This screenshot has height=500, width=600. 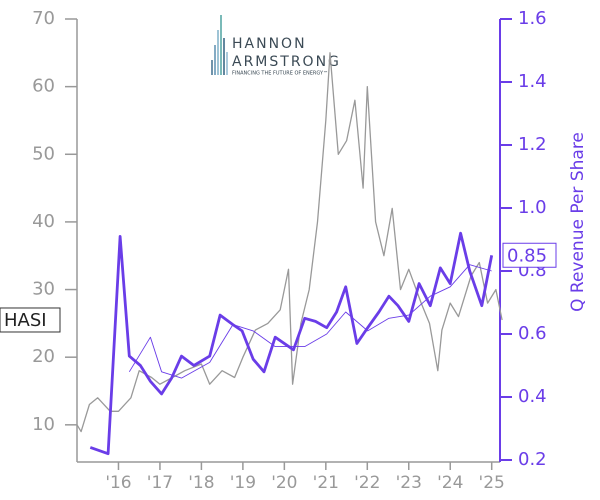 What do you see at coordinates (243, 483) in the screenshot?
I see `x-tick-label: '19` at bounding box center [243, 483].